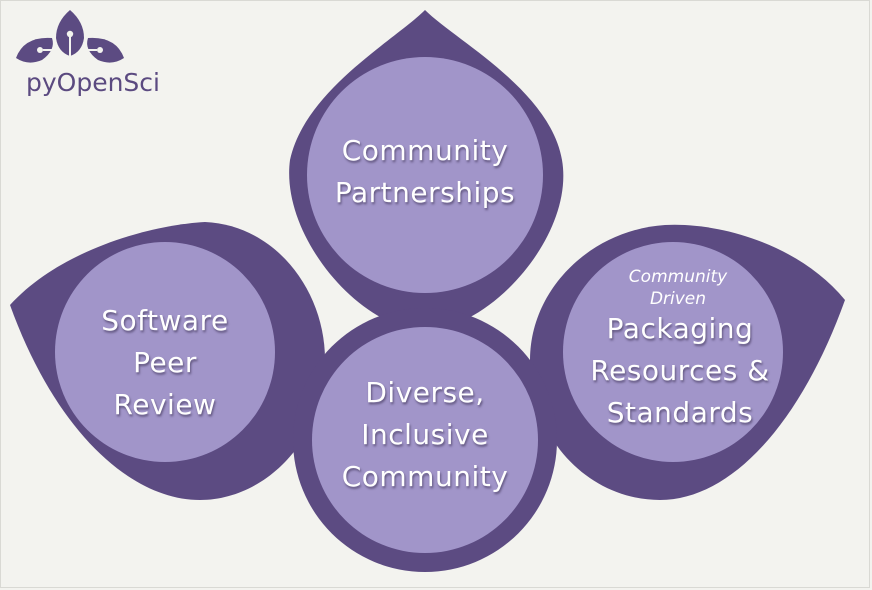 The width and height of the screenshot is (872, 590). Describe the element at coordinates (678, 277) in the screenshot. I see `node-right-sublabel-line-1: Community` at that location.